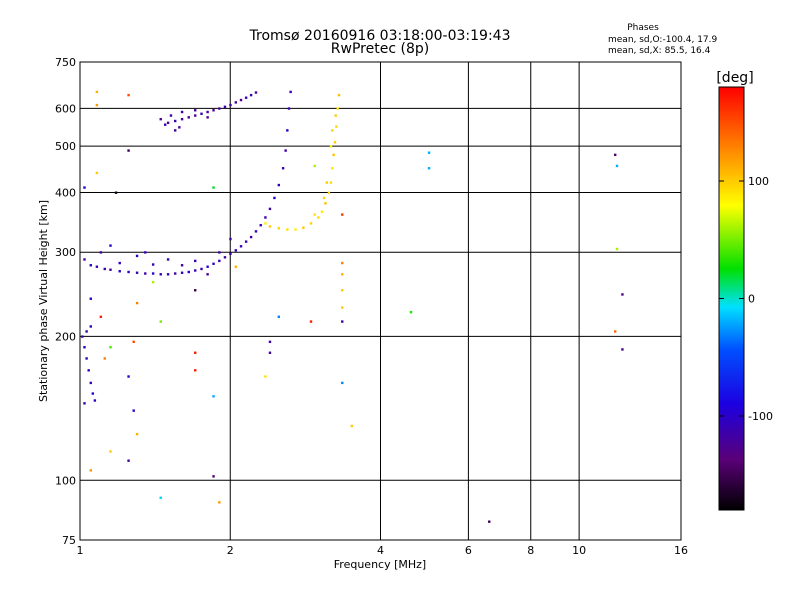 This screenshot has height=604, width=800. Describe the element at coordinates (530, 550) in the screenshot. I see `x-tick-label: 8` at that location.